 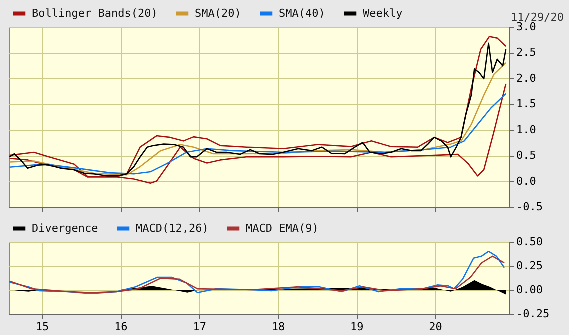 What do you see at coordinates (172, 228) in the screenshot?
I see `legend-label: MACD(12,26)` at bounding box center [172, 228].